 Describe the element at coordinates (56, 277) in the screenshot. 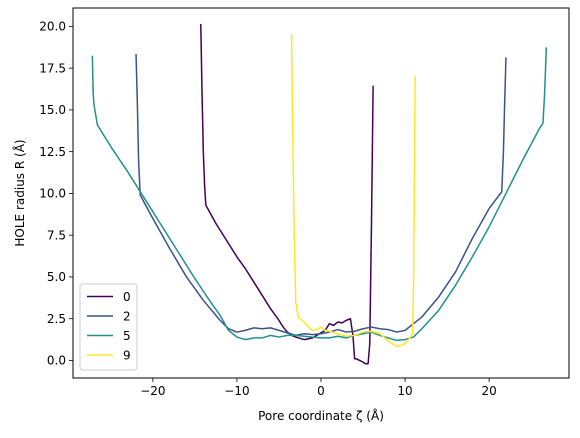

I see `y-tick-label: 5.0` at that location.